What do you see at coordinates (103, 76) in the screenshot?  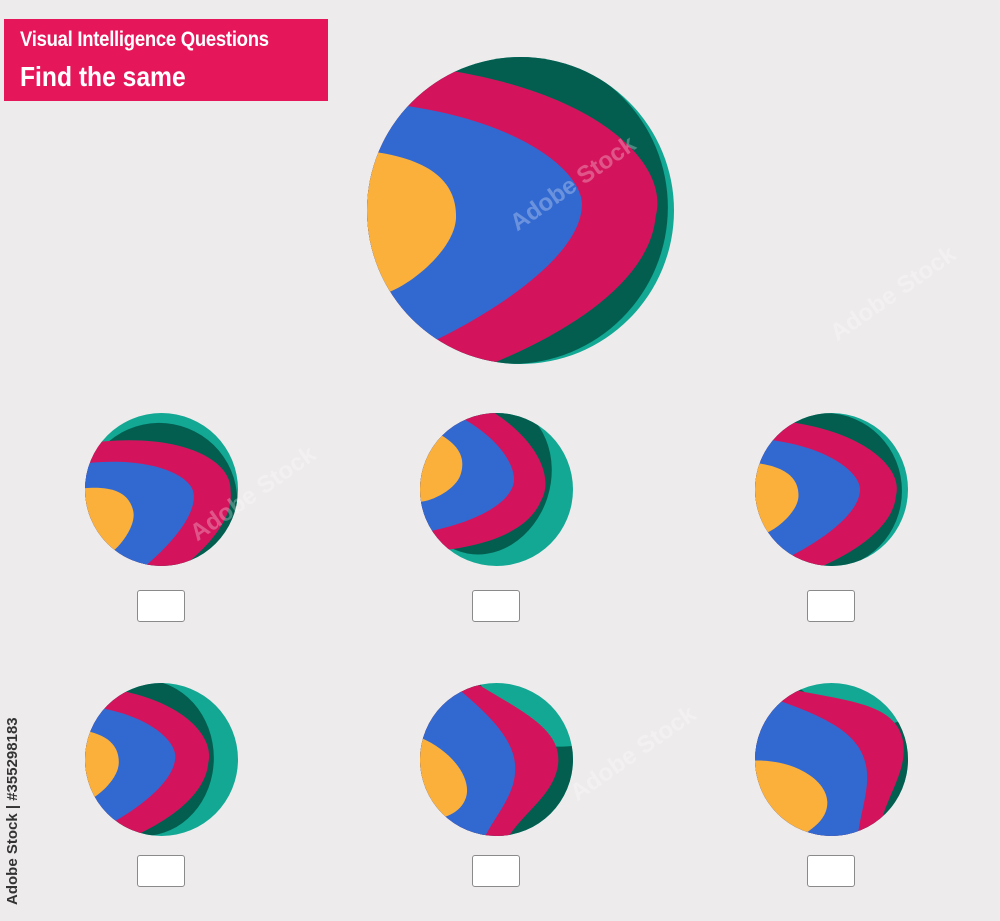 I see `banner-title: Find the same` at bounding box center [103, 76].